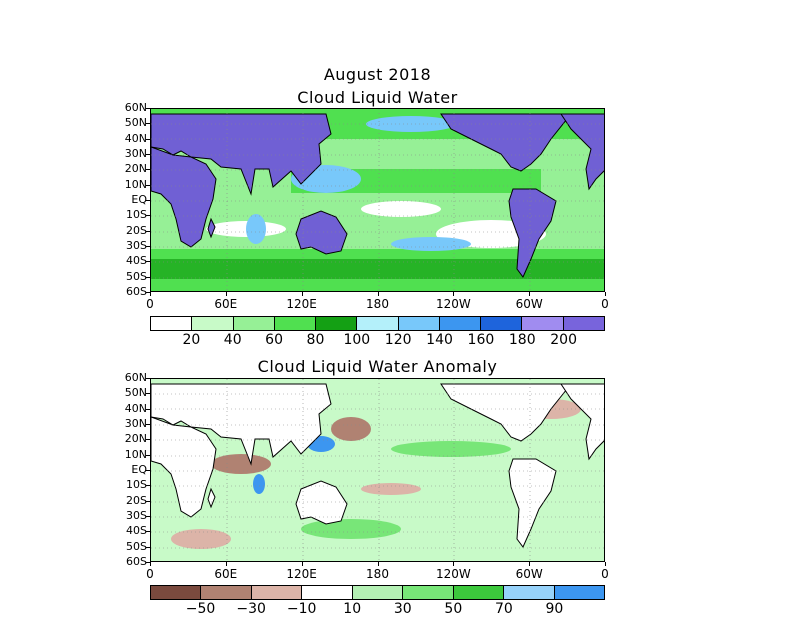  Describe the element at coordinates (321, 502) in the screenshot. I see `australia-outline` at that location.